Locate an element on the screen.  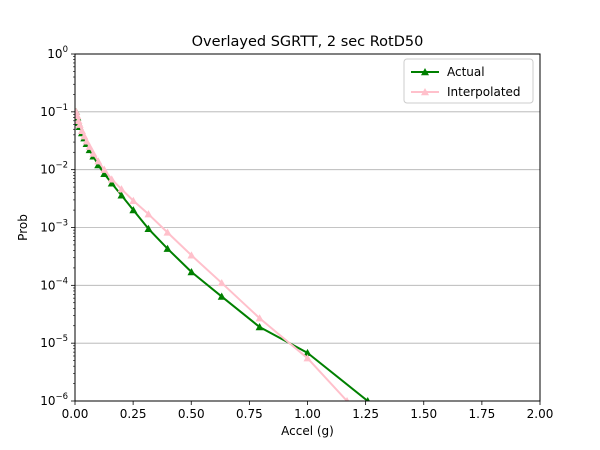
x-tick-label: 1.75 is located at coordinates (482, 414).